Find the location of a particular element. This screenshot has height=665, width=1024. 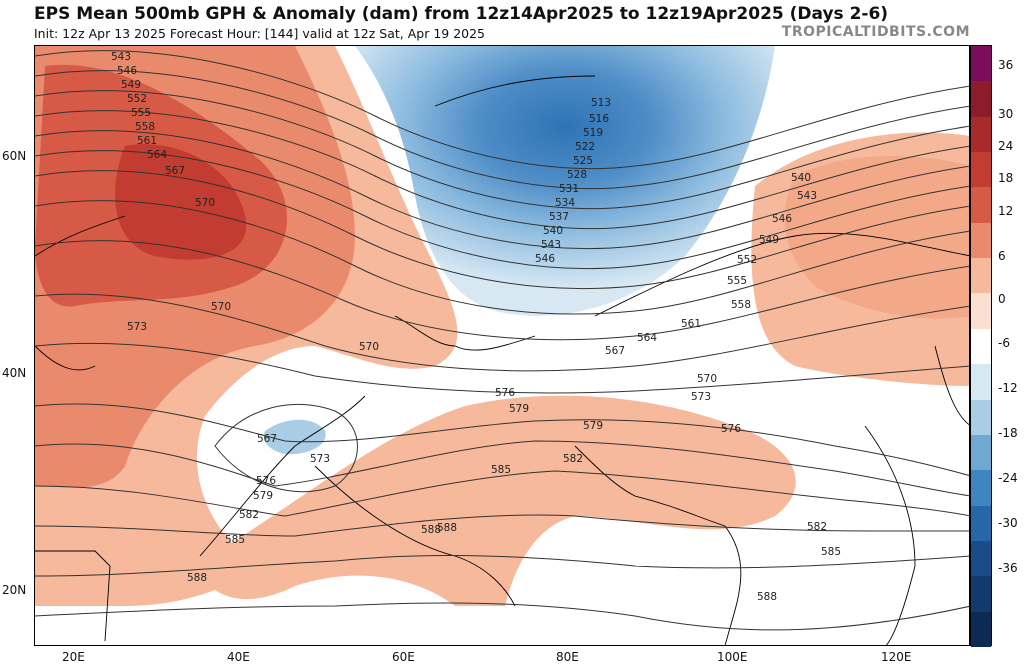

lon-label: 80E is located at coordinates (567, 657).